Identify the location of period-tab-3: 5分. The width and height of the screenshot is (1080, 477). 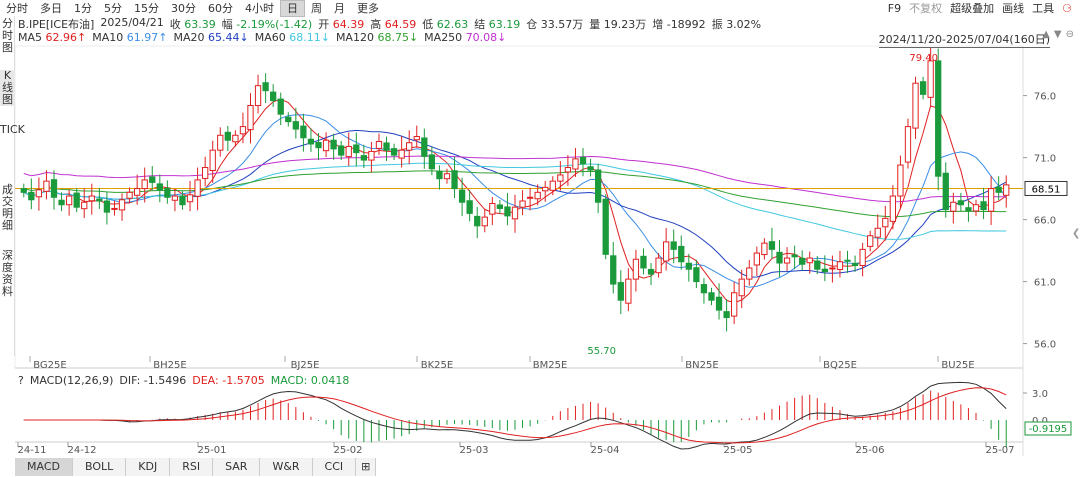
(113, 8).